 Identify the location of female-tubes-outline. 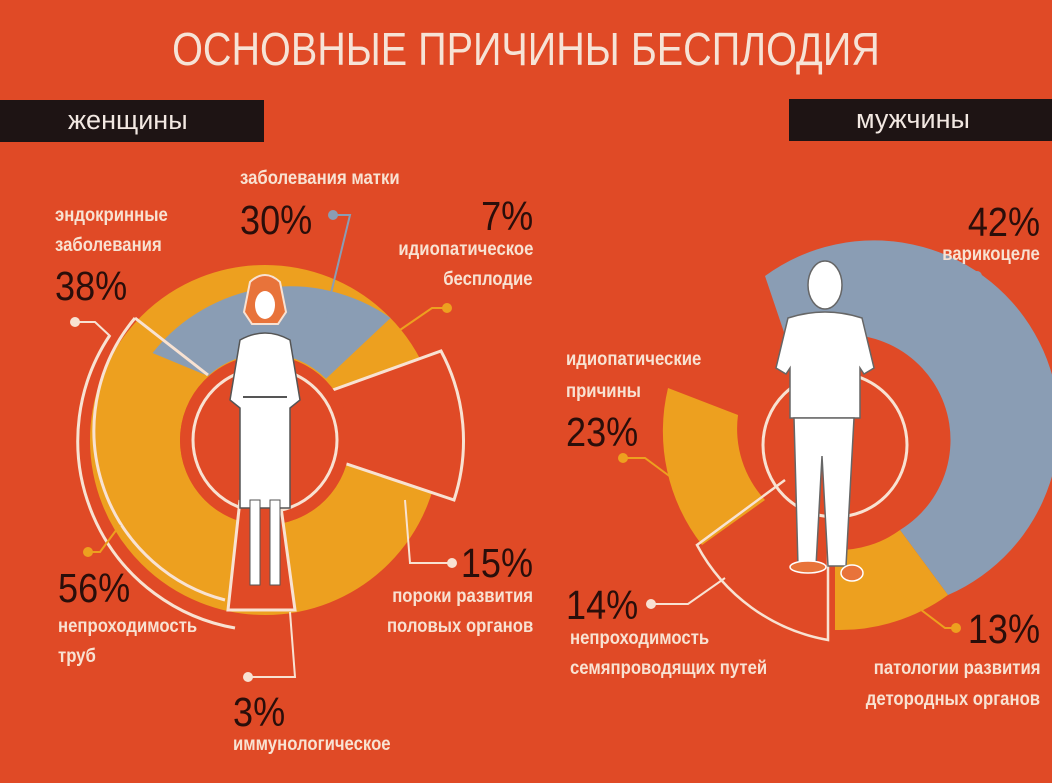
(159, 459).